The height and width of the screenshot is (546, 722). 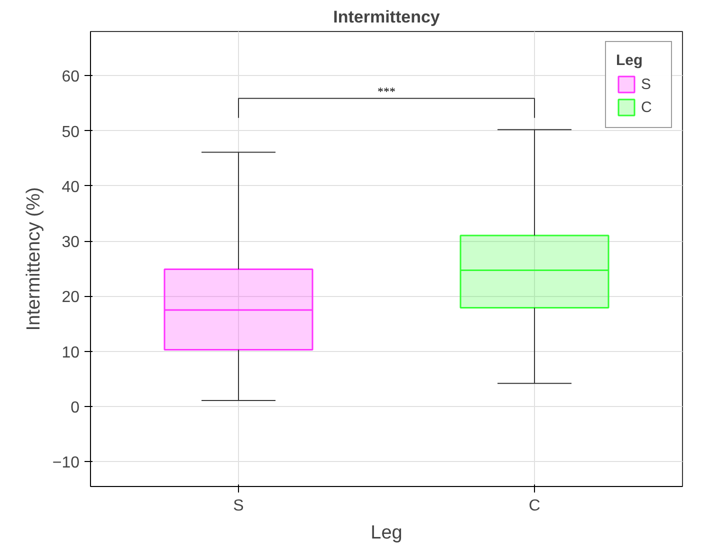 What do you see at coordinates (71, 77) in the screenshot?
I see `y-tick-label: 60` at bounding box center [71, 77].